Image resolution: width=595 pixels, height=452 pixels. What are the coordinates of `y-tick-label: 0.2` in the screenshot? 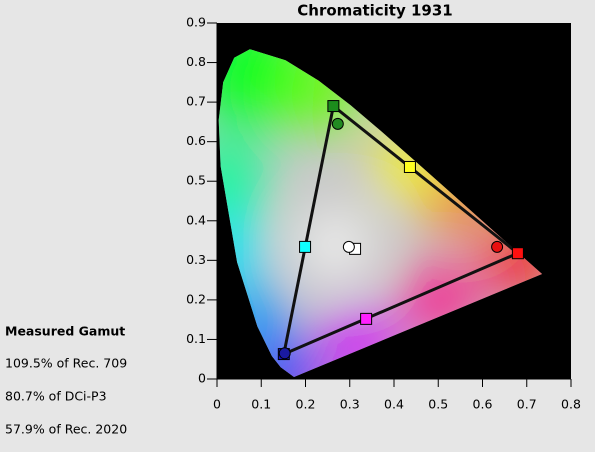 It's located at (196, 298).